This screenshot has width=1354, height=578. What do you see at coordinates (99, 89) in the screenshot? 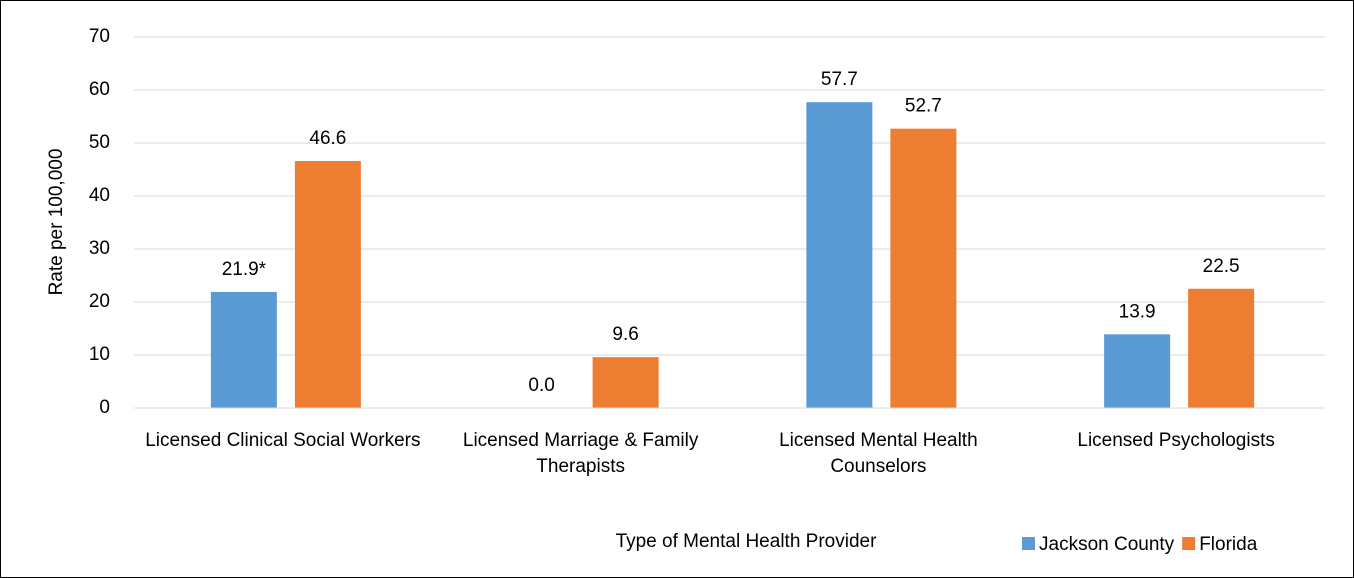
I see `y-tick-label: 60` at bounding box center [99, 89].